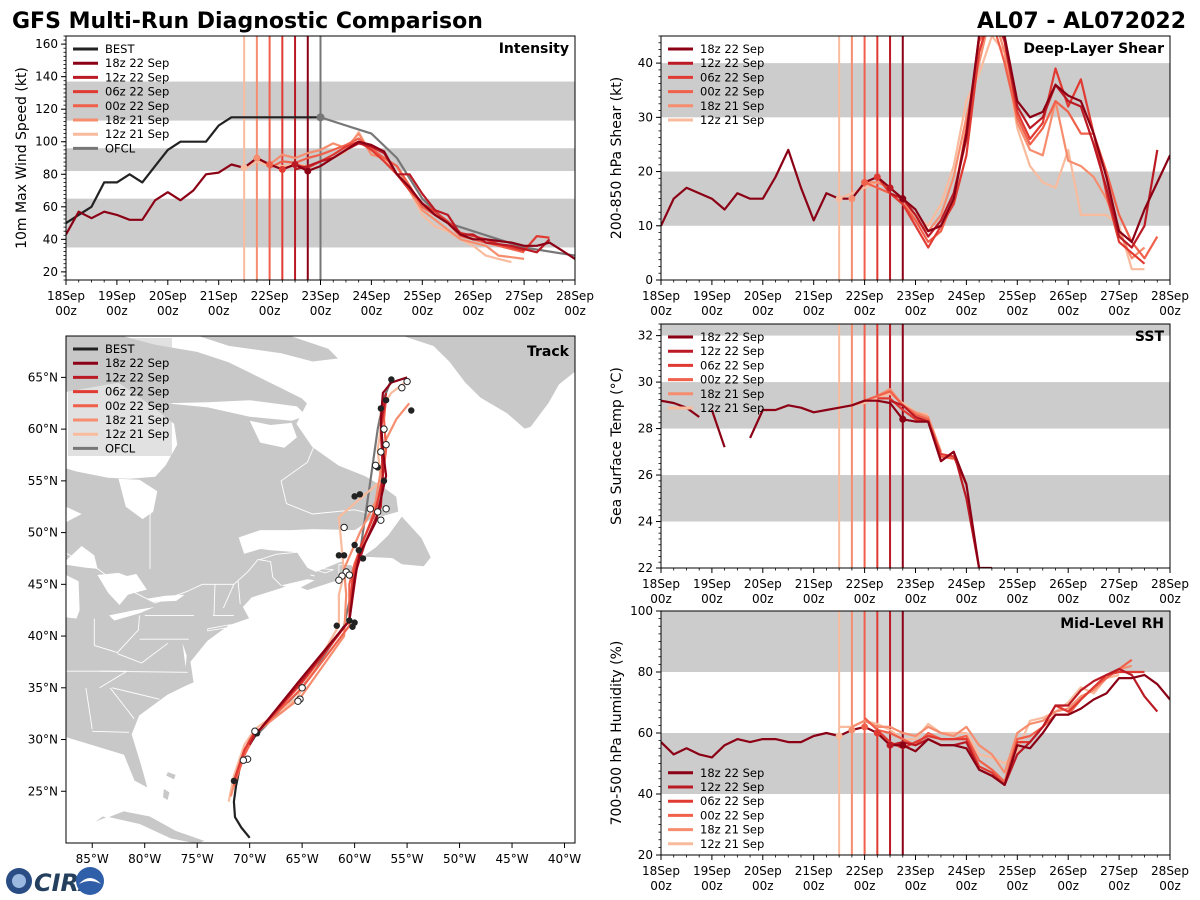 The image size is (1200, 900). Describe the element at coordinates (43, 791) in the screenshot. I see `y-tick-label: 25°N` at that location.